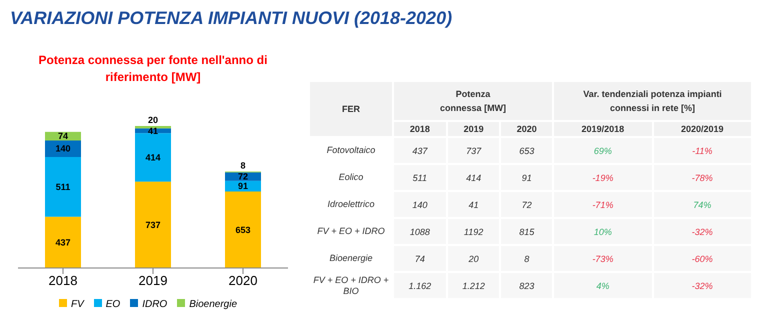  What do you see at coordinates (420, 231) in the screenshot?
I see `data-label: 1088` at bounding box center [420, 231].